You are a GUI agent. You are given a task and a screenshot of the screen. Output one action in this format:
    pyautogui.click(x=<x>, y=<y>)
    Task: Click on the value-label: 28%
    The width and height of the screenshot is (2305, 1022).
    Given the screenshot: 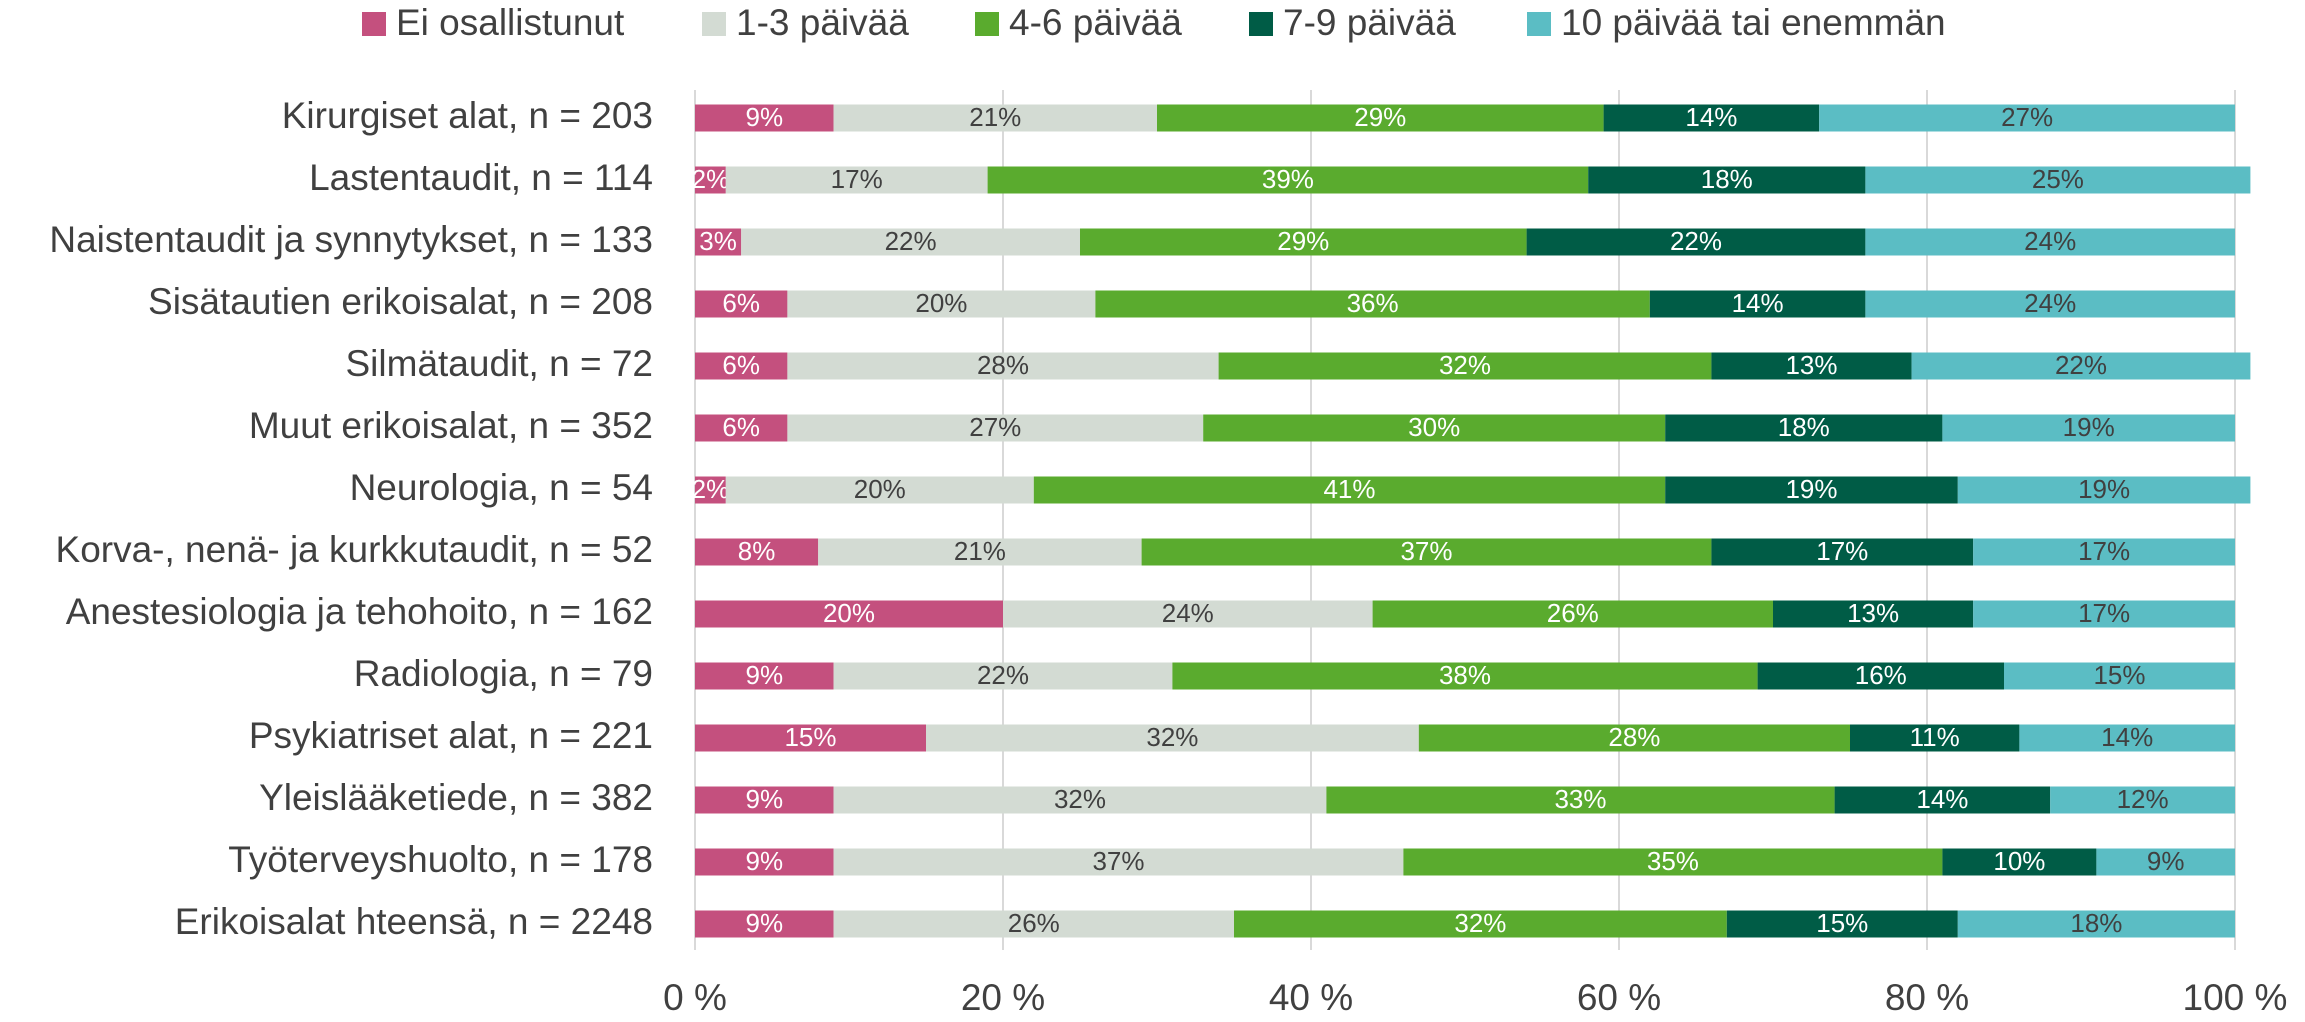 What is the action you would take?
    pyautogui.click(x=1003, y=365)
    